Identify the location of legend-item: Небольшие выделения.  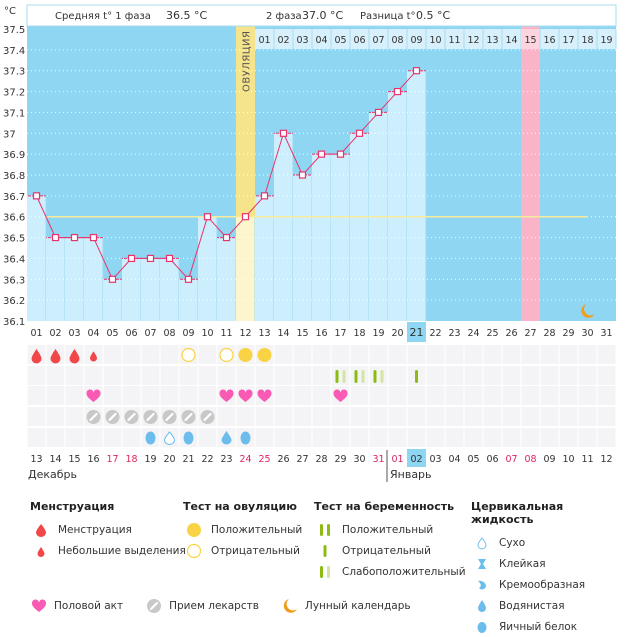
(122, 550).